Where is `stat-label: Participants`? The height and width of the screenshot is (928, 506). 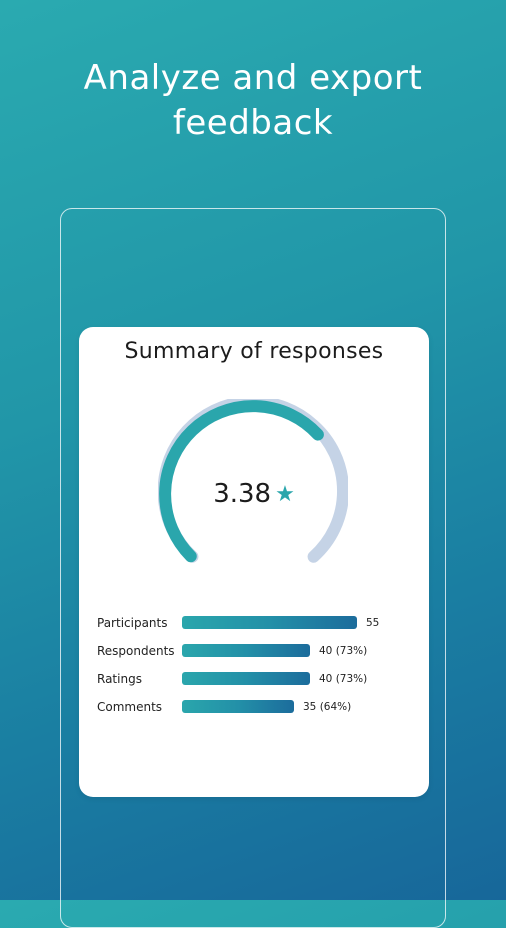 stat-label: Participants is located at coordinates (132, 623).